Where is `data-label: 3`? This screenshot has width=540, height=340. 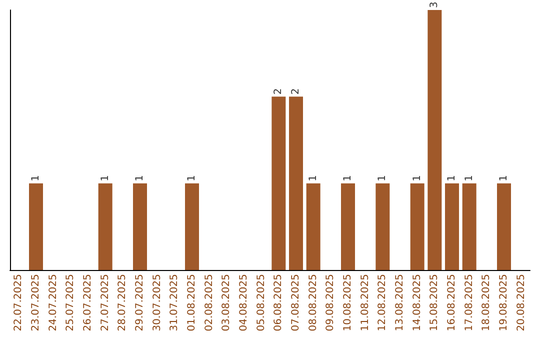
data-label: 3 is located at coordinates (434, 5).